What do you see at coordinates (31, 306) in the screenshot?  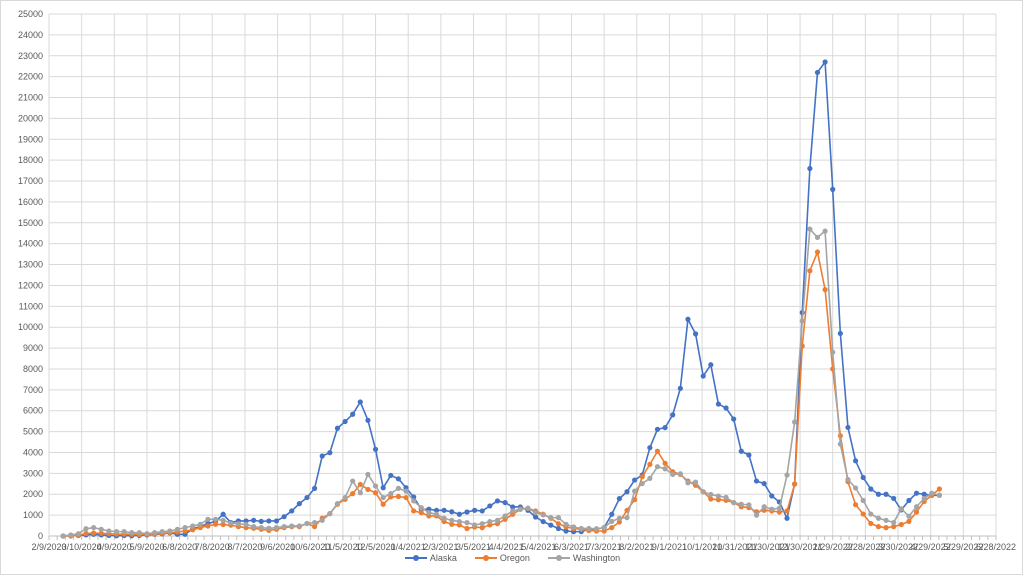 I see `y-tick-label: 11000` at bounding box center [31, 306].